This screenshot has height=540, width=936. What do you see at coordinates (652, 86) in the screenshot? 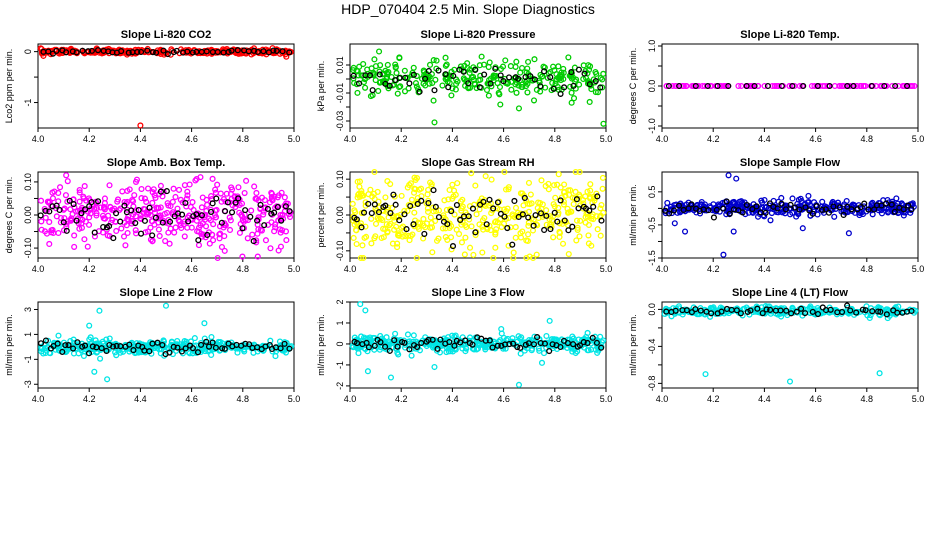
I see `y-tick-label: 0.0` at bounding box center [652, 86].